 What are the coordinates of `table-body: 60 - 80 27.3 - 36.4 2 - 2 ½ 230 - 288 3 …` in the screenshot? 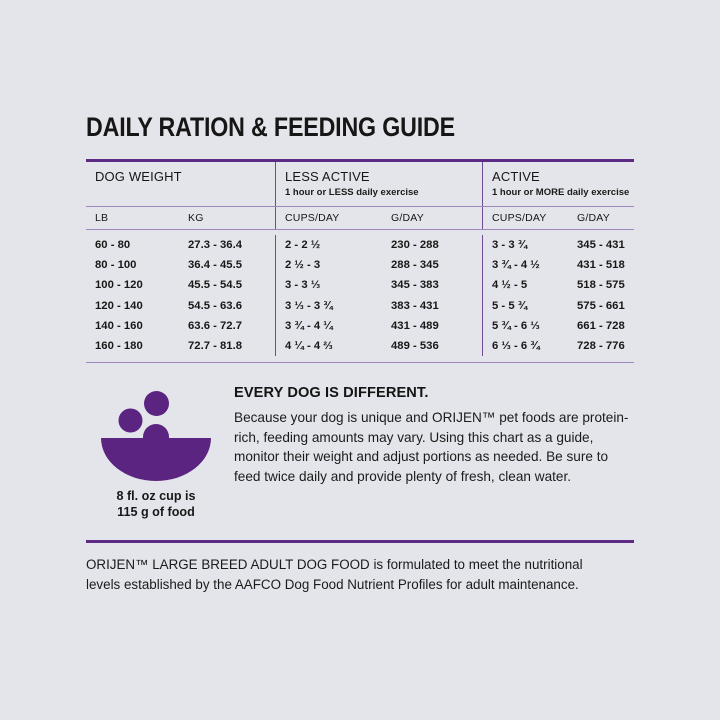 It's located at (360, 296).